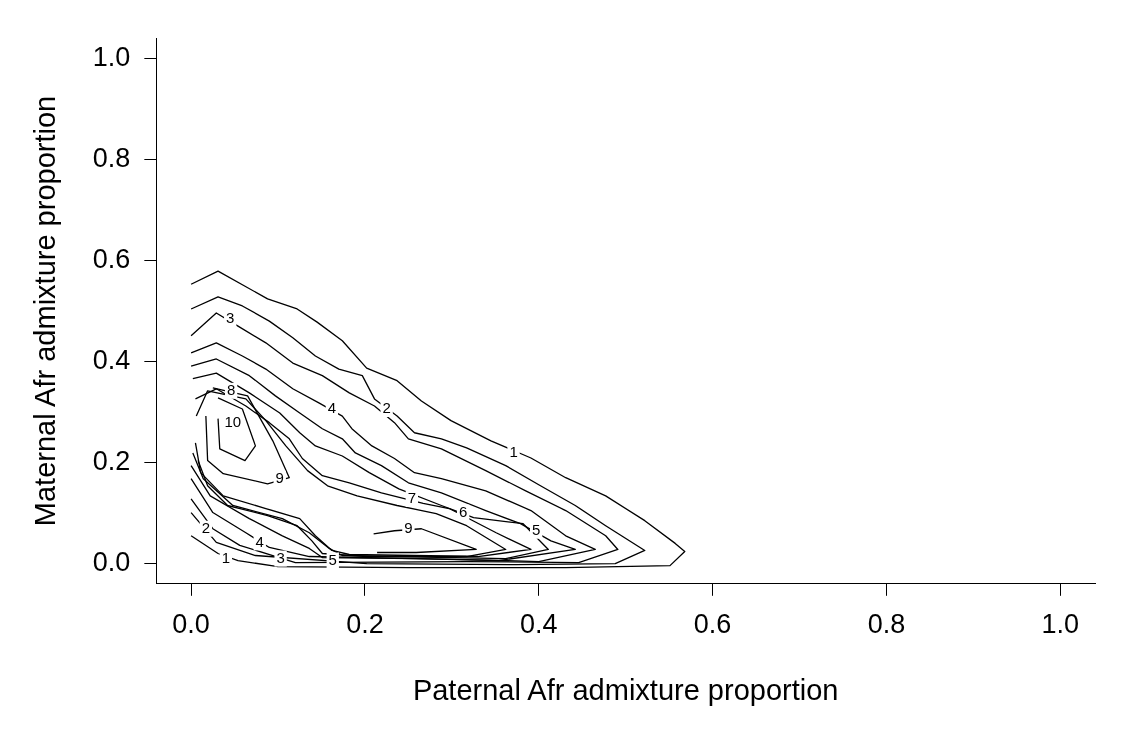  What do you see at coordinates (233, 421) in the screenshot?
I see `annotation: 10` at bounding box center [233, 421].